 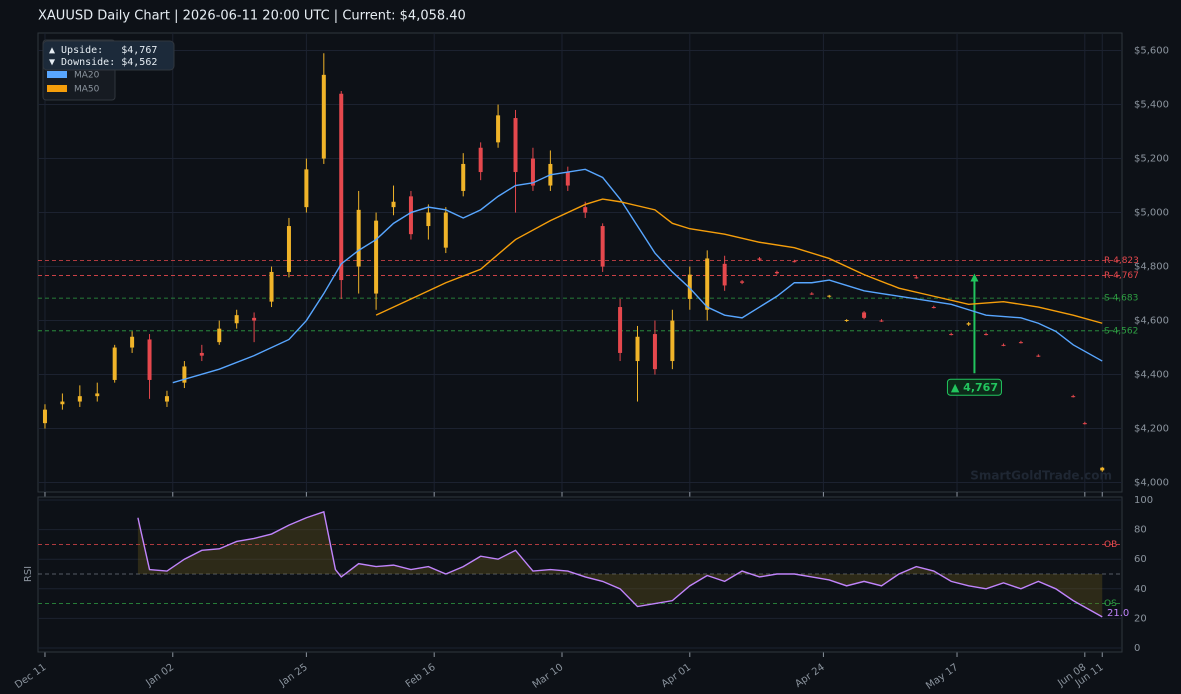 What do you see at coordinates (293, 676) in the screenshot?
I see `x-tick-label: Jan 25` at bounding box center [293, 676].